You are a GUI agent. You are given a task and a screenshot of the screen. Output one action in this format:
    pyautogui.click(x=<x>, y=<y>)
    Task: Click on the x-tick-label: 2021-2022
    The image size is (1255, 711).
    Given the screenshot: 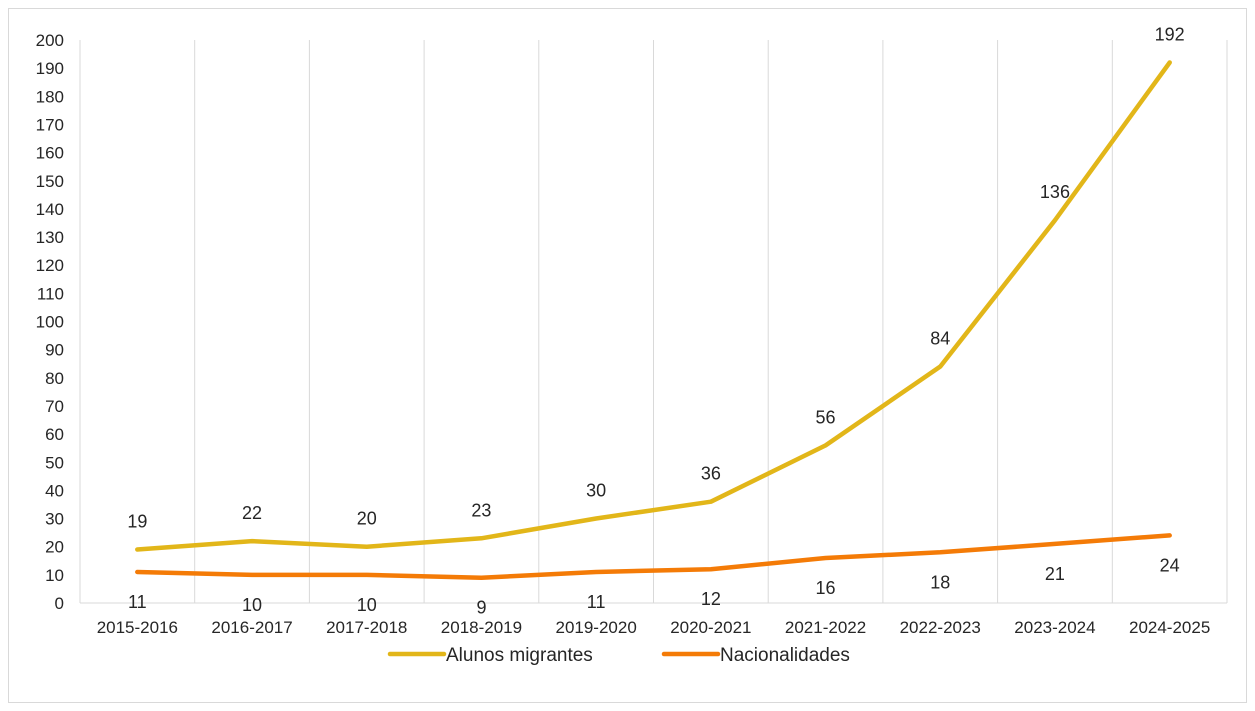 What is the action you would take?
    pyautogui.click(x=825, y=627)
    